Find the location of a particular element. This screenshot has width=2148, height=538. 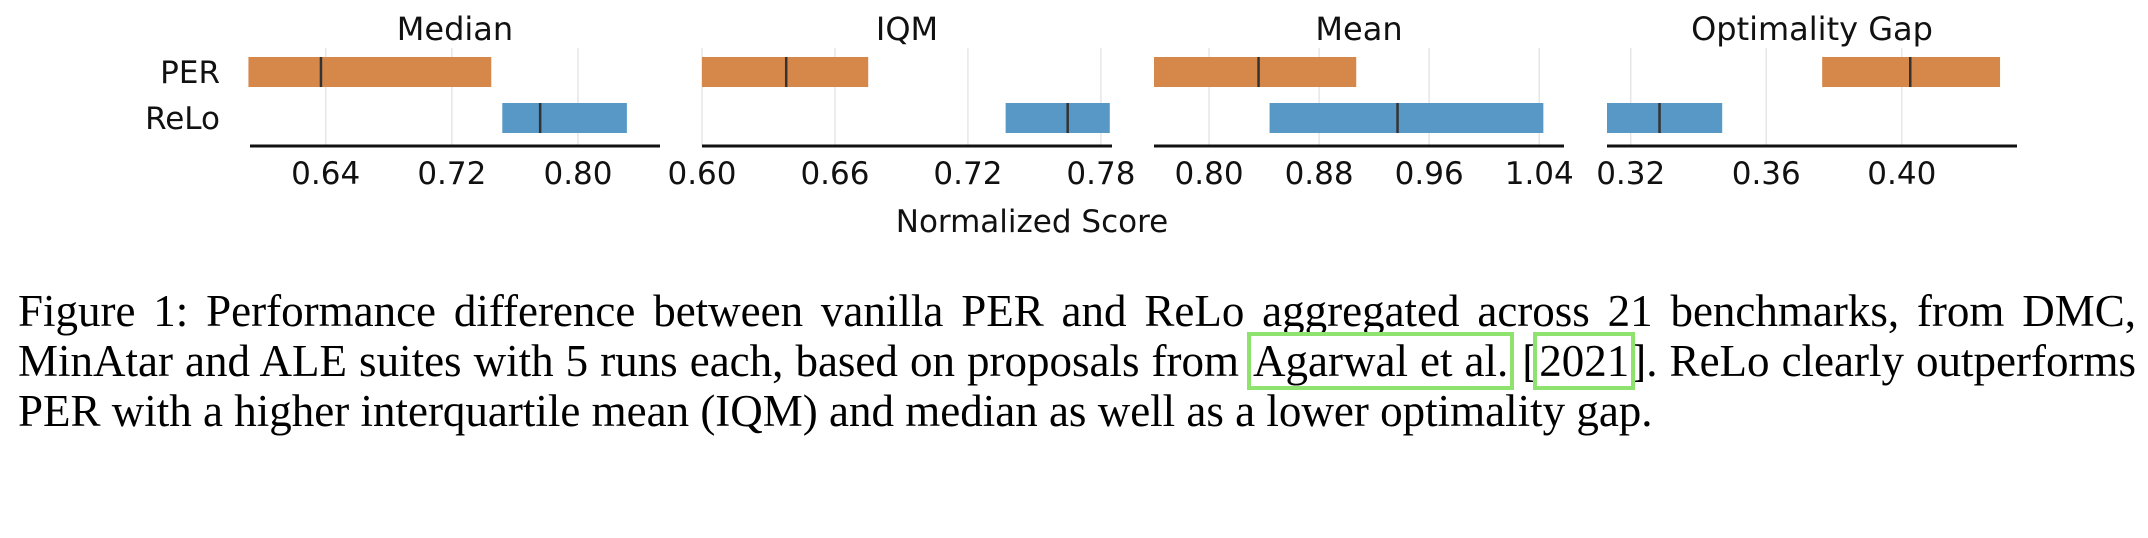

panel-title: Median is located at coordinates (455, 29).